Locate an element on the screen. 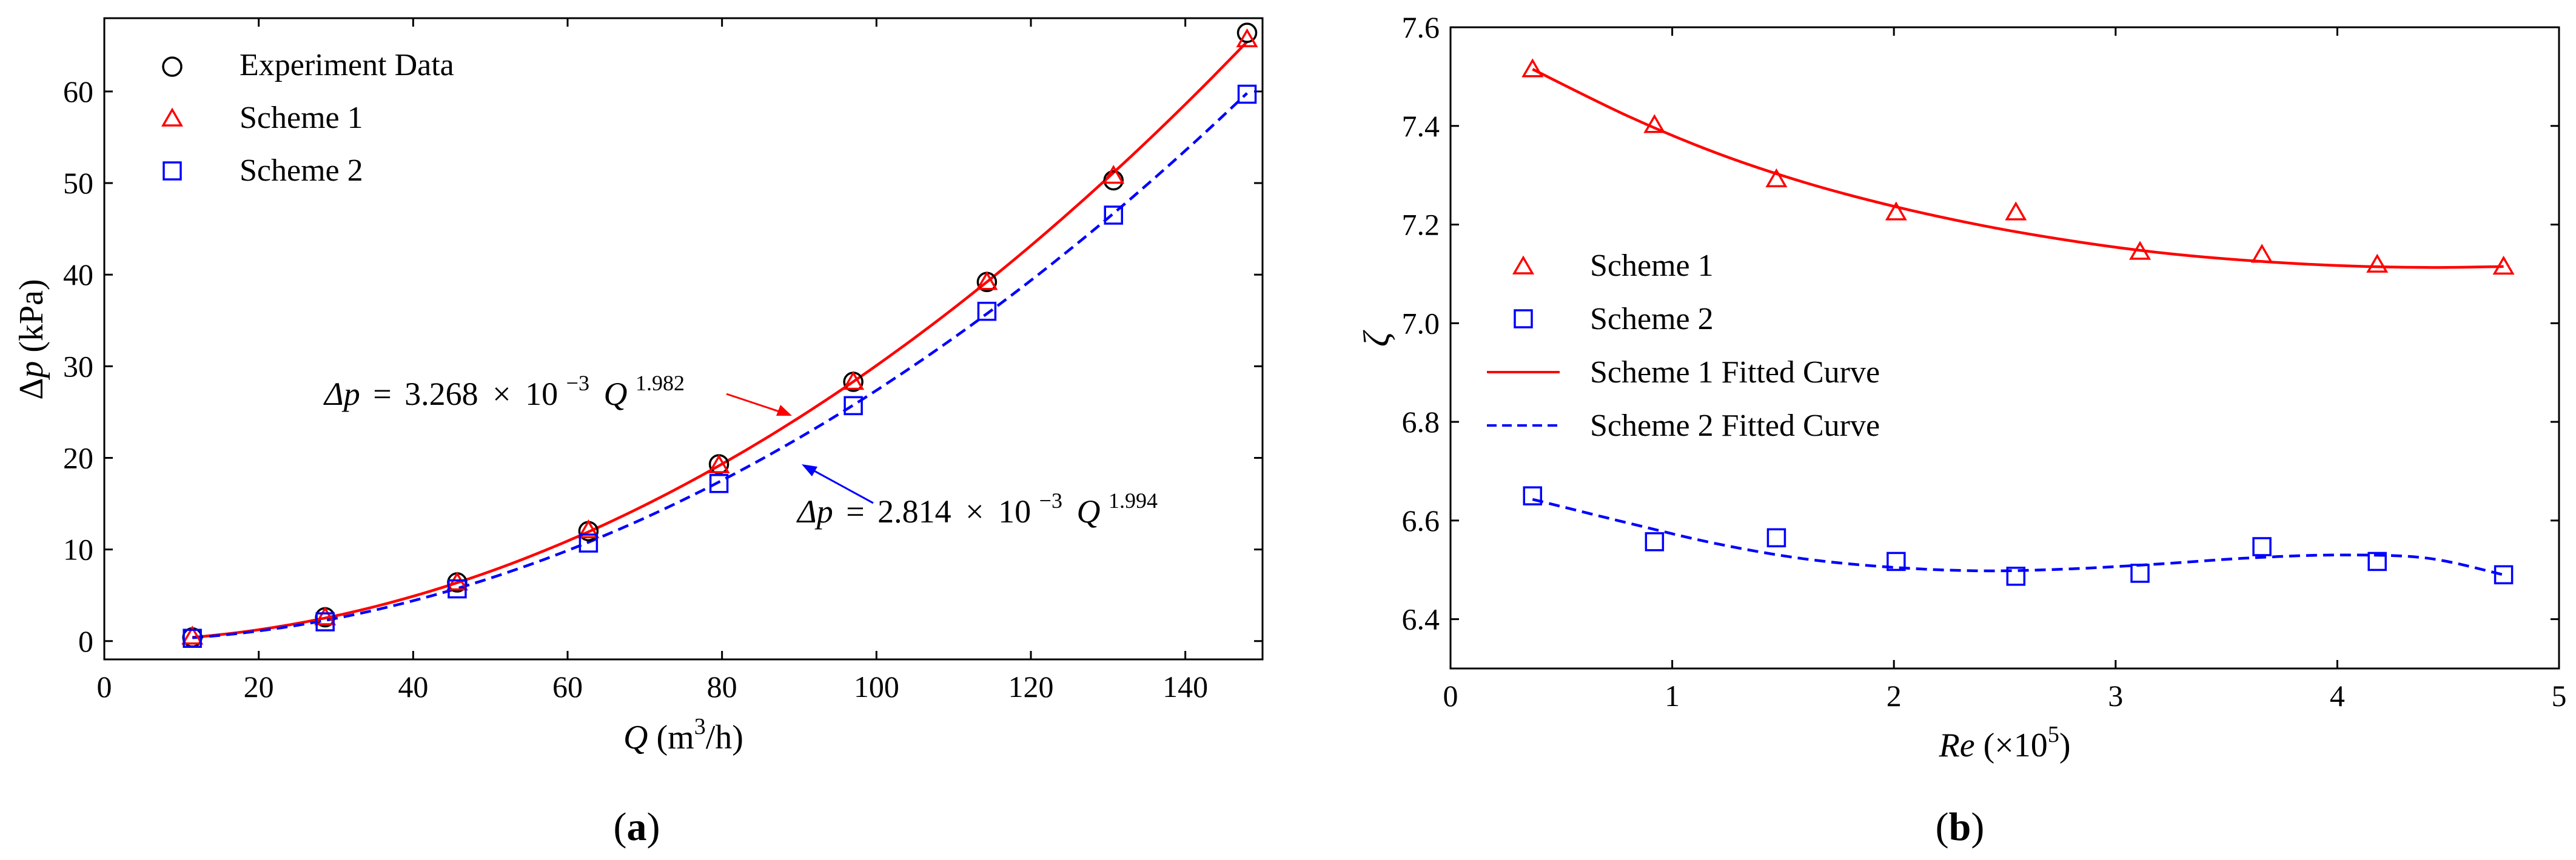 The height and width of the screenshot is (860, 2576). eq2-lhs: Δp is located at coordinates (814, 511).